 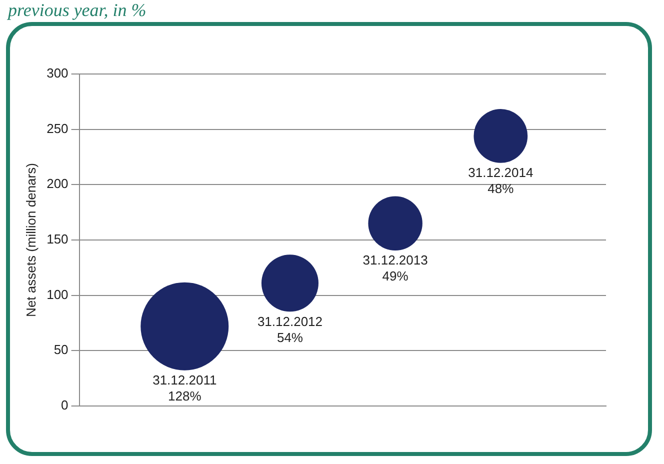 What do you see at coordinates (57, 294) in the screenshot?
I see `y-tick-label: 100` at bounding box center [57, 294].